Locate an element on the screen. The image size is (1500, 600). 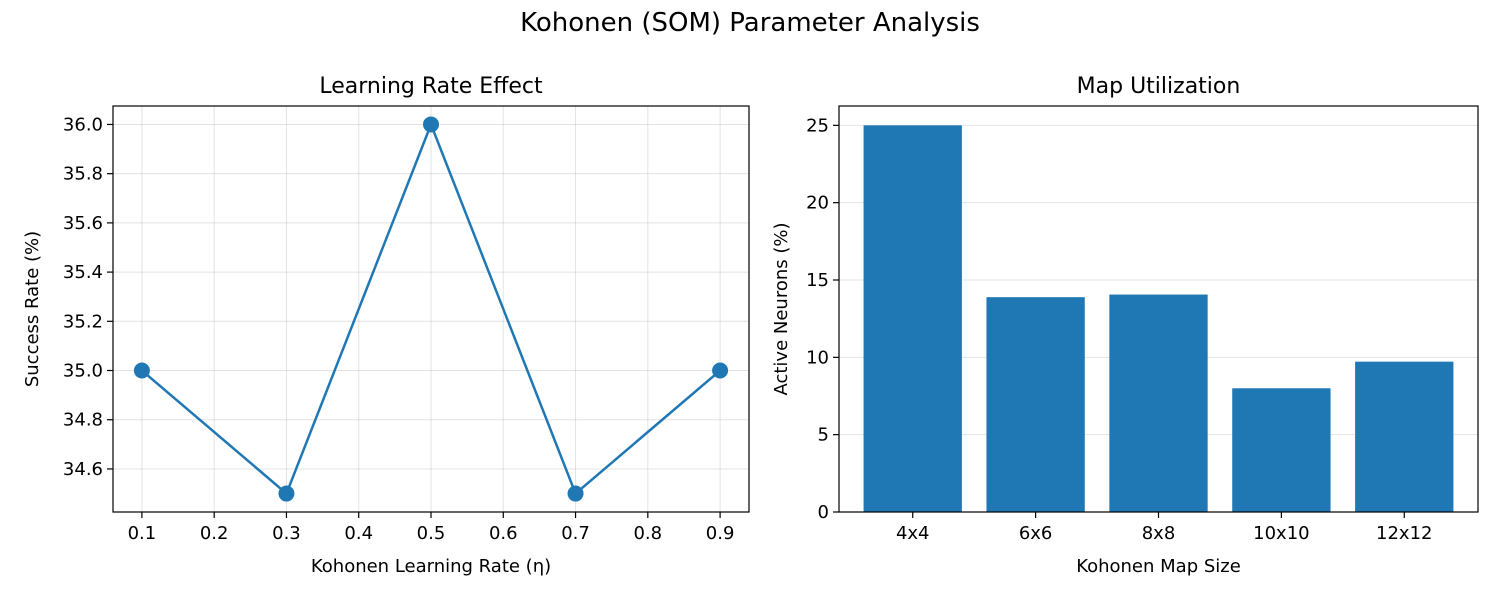
x-tick-label: 4x4 is located at coordinates (913, 533).